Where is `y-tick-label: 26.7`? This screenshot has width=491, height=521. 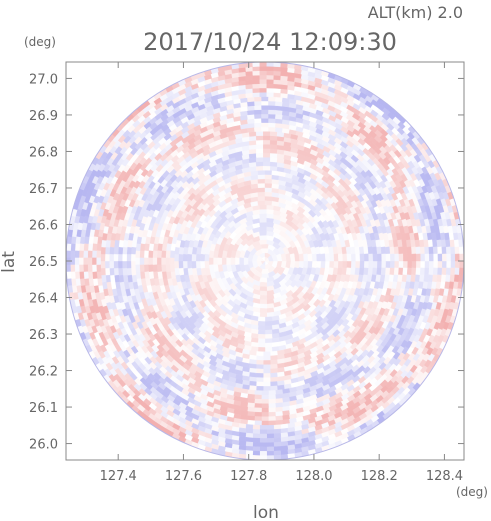 y-tick-label: 26.7 is located at coordinates (43, 189).